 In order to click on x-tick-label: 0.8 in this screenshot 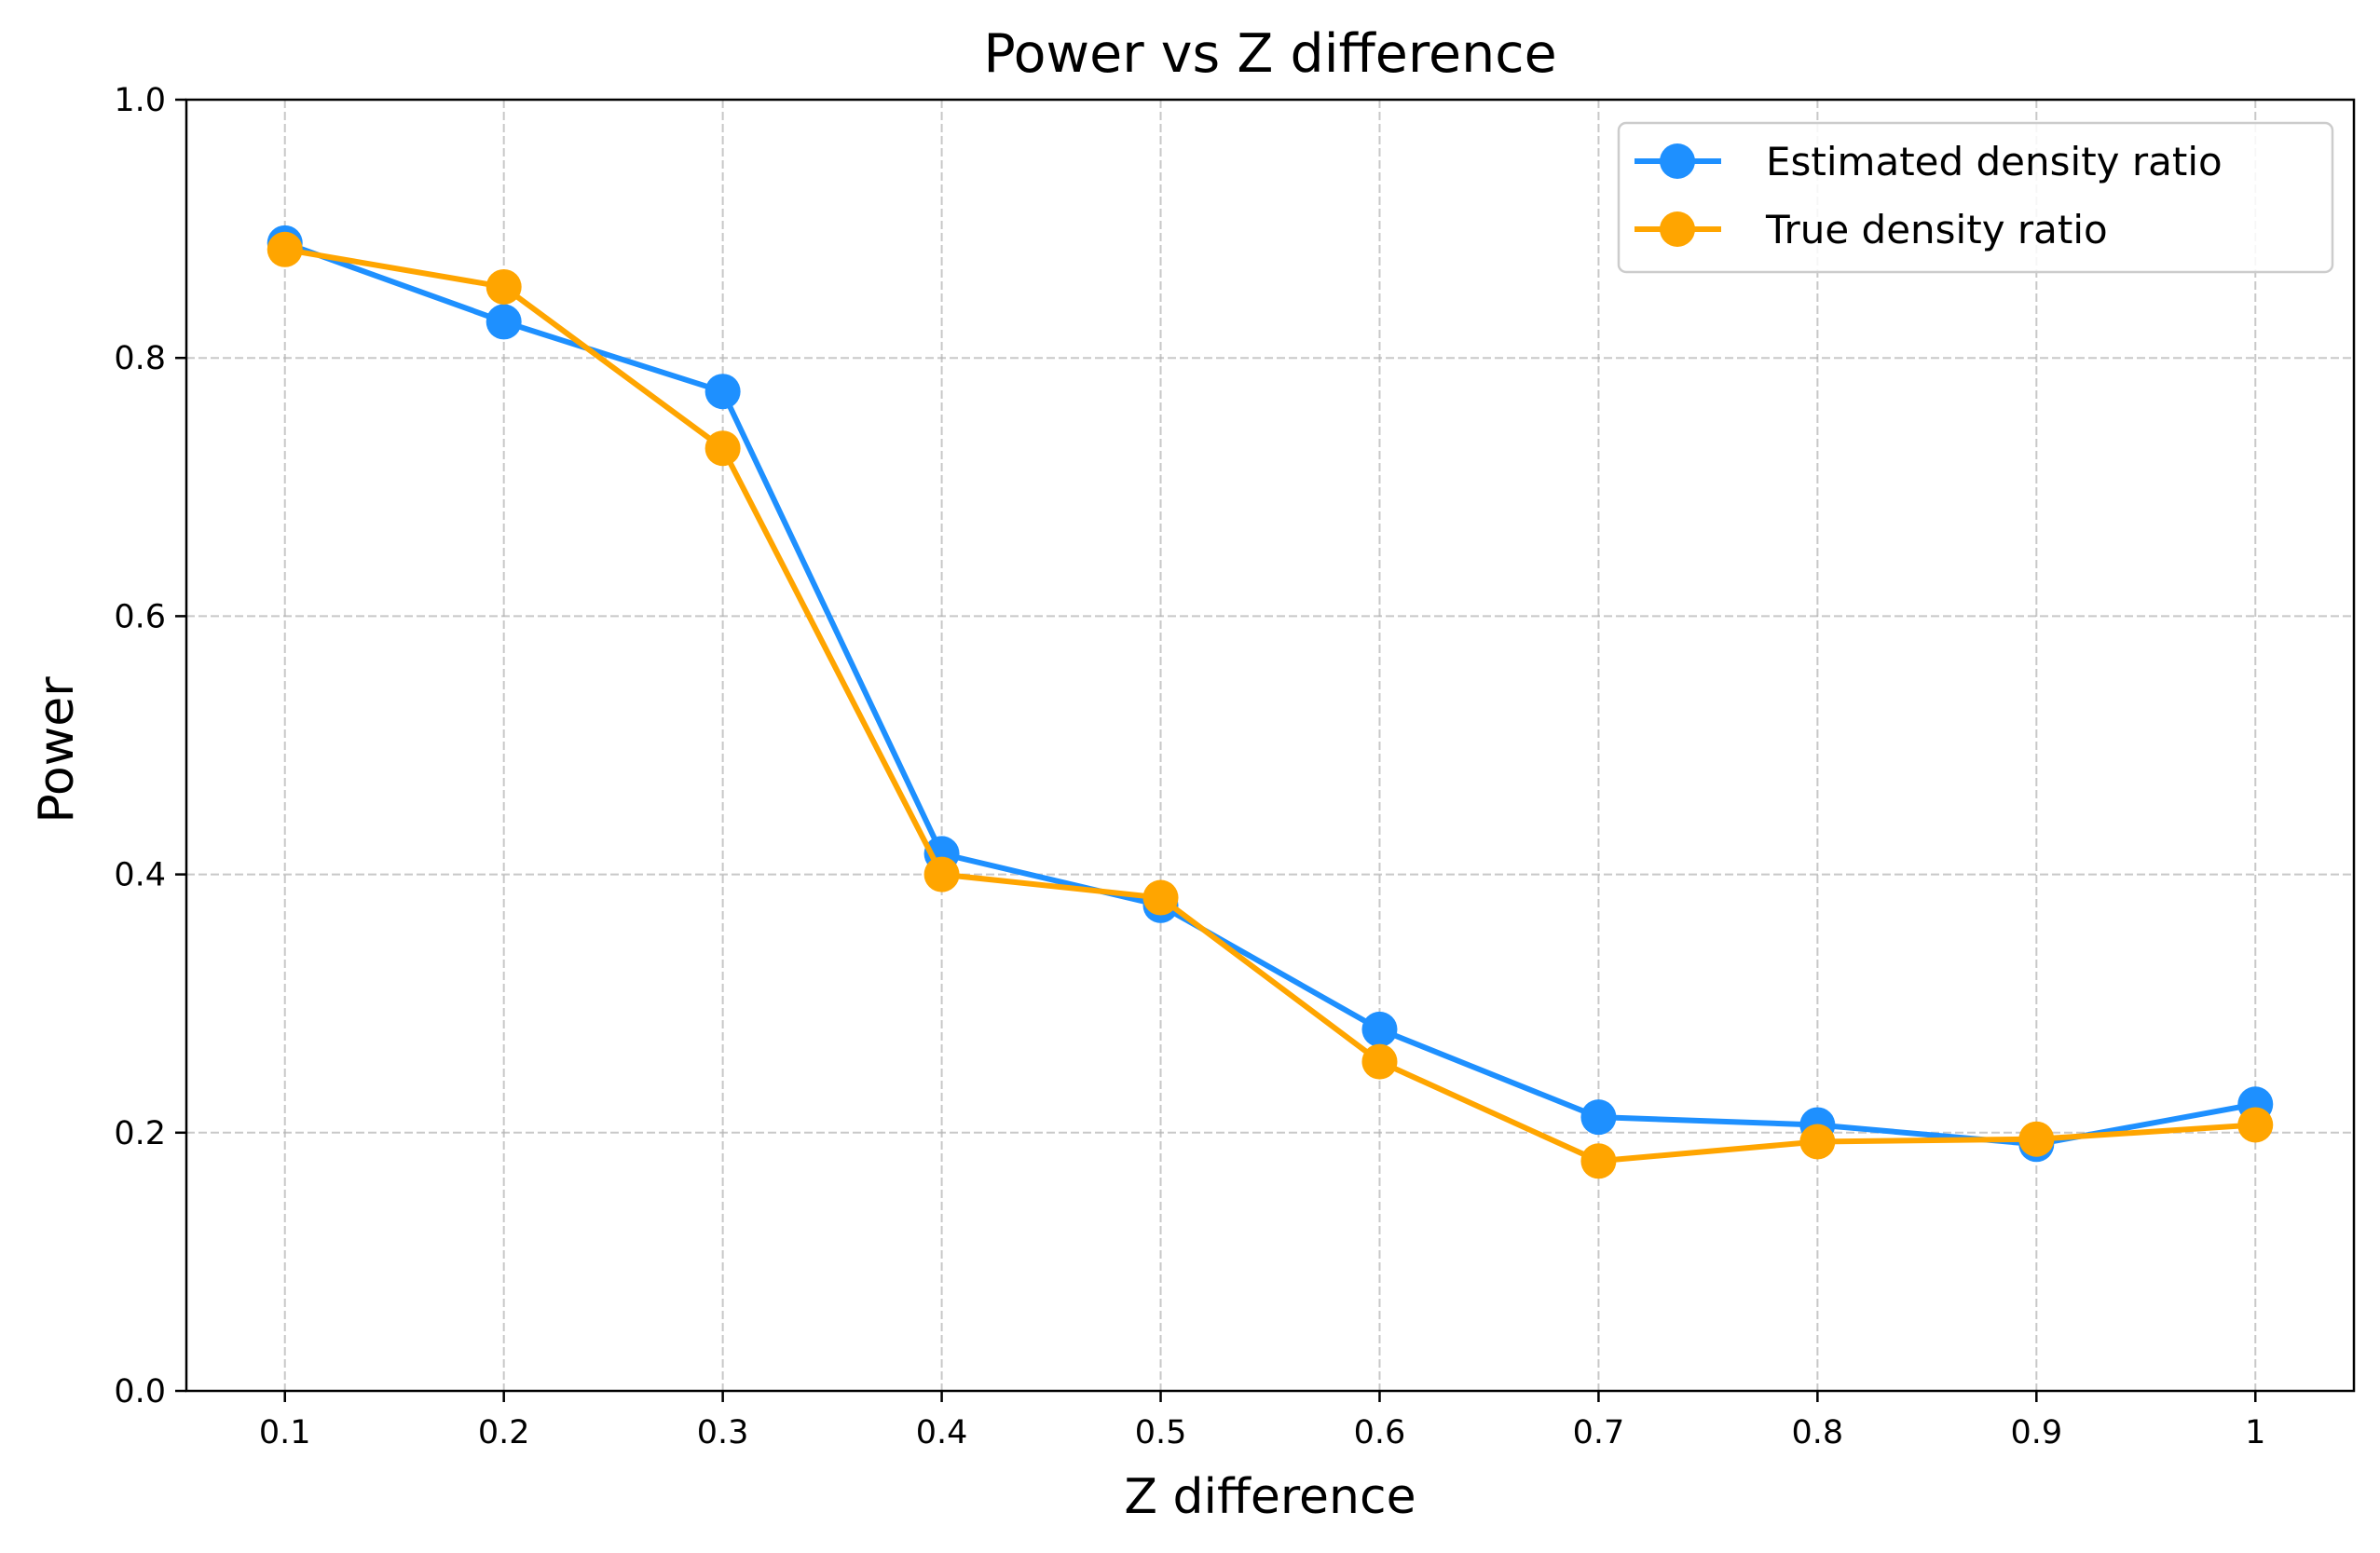, I will do `click(1818, 1432)`.